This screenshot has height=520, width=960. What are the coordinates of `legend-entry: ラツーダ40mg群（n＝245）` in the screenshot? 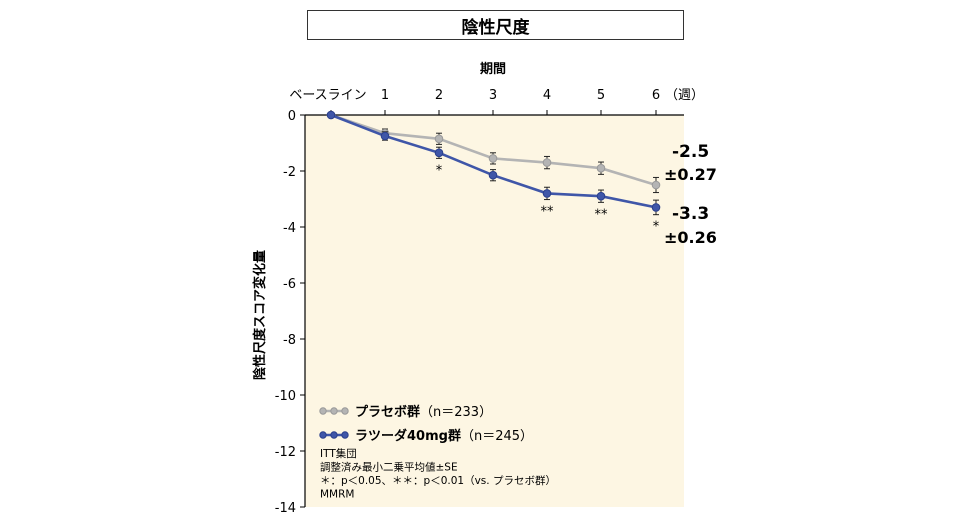 It's located at (444, 436).